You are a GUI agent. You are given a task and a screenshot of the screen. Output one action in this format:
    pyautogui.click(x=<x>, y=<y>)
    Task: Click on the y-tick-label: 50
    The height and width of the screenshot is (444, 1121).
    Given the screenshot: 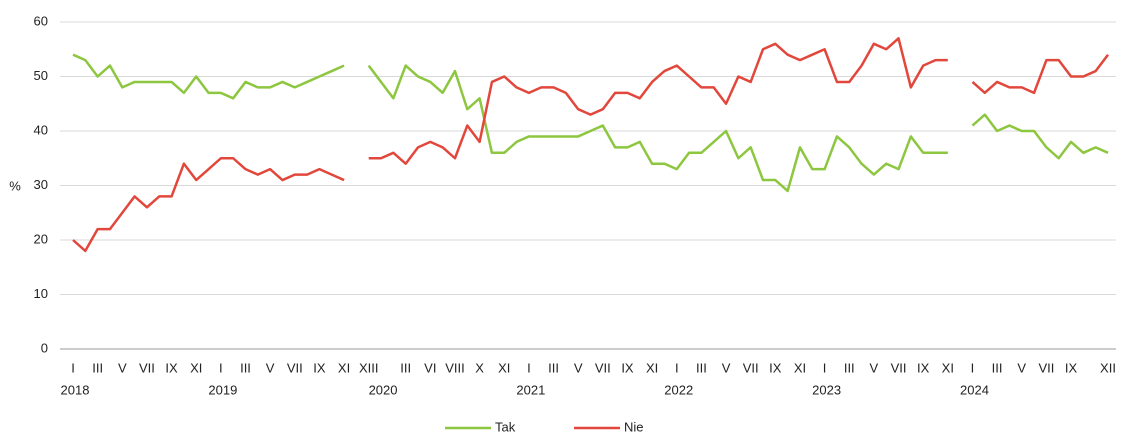 What is the action you would take?
    pyautogui.click(x=41, y=75)
    